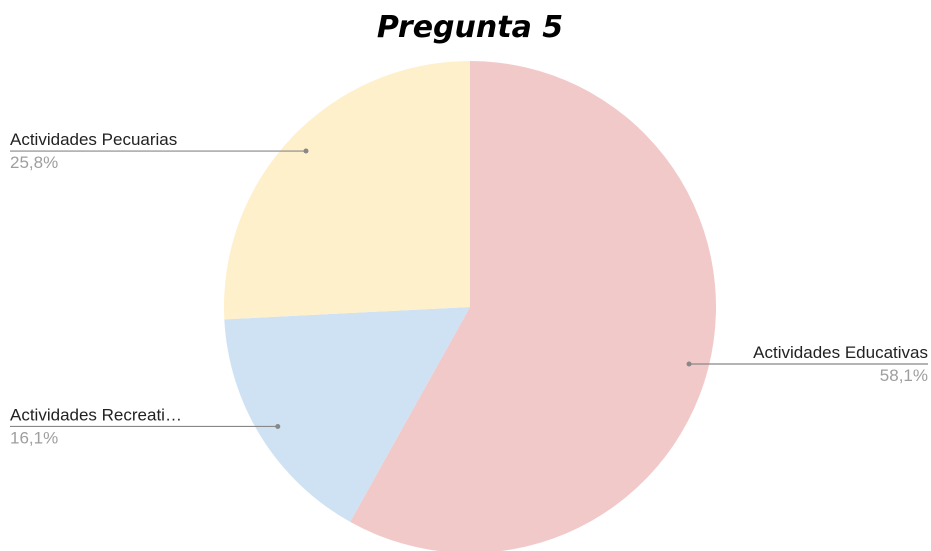  I want to click on slice-label: Actividades Educativas, so click(840, 352).